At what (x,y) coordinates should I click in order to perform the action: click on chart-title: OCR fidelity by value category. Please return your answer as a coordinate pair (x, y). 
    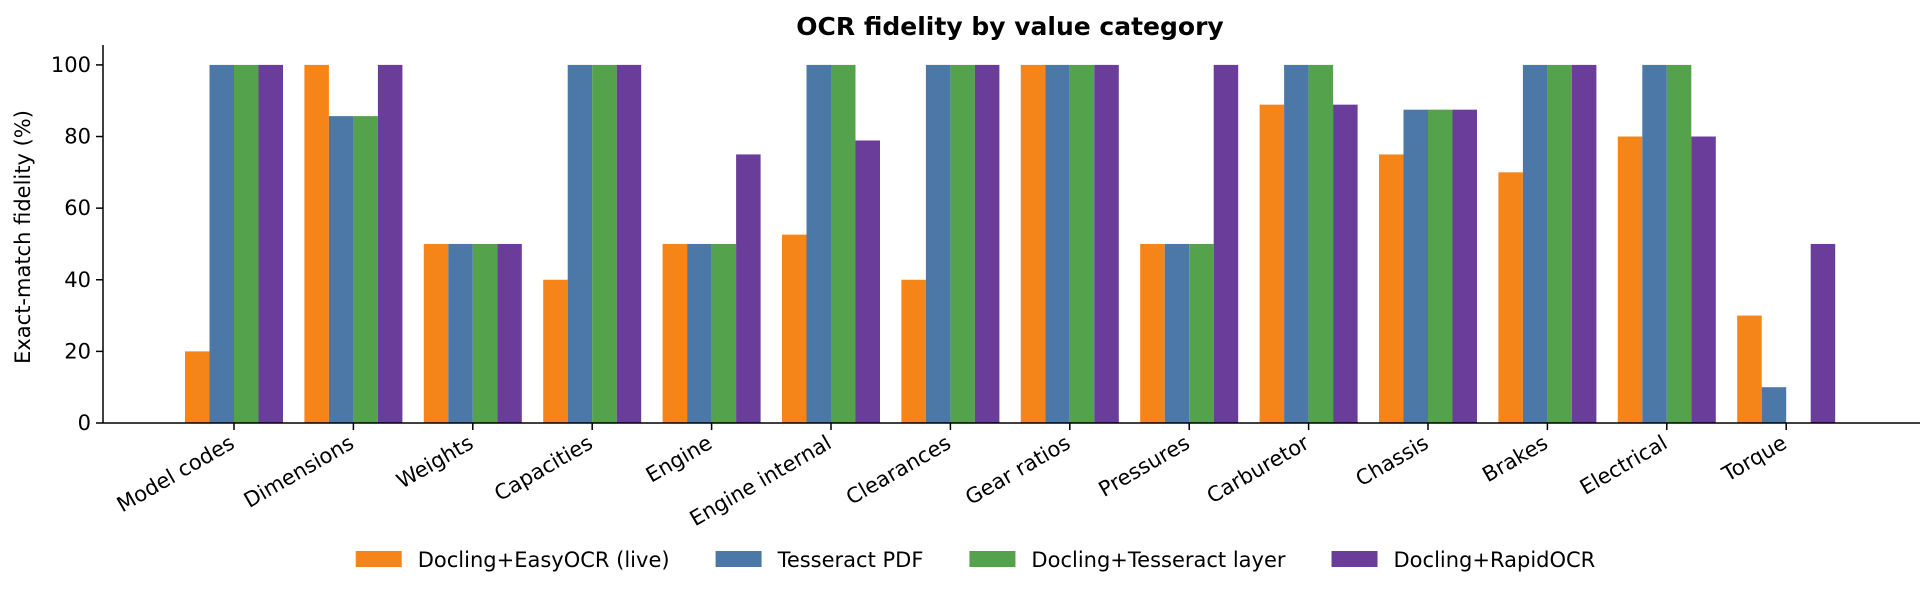
    Looking at the image, I should click on (1009, 26).